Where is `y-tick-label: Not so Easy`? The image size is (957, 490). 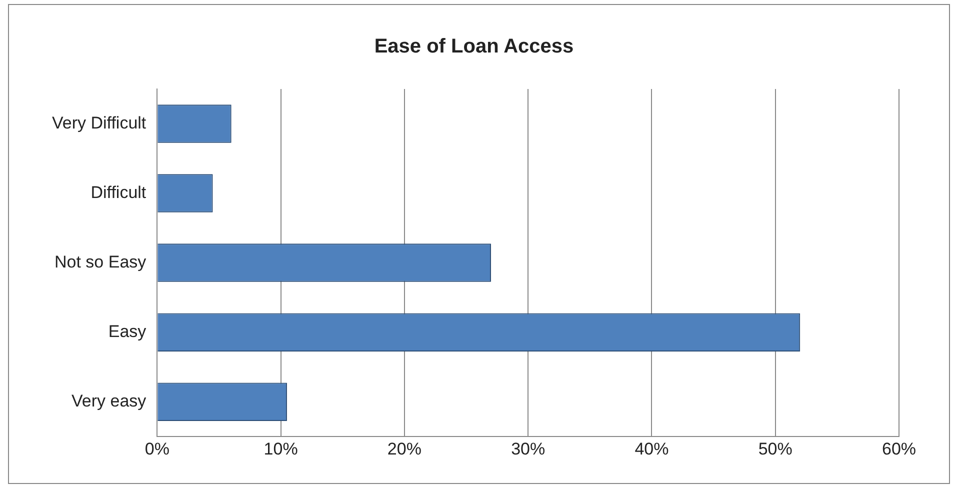
y-tick-label: Not so Easy is located at coordinates (100, 262).